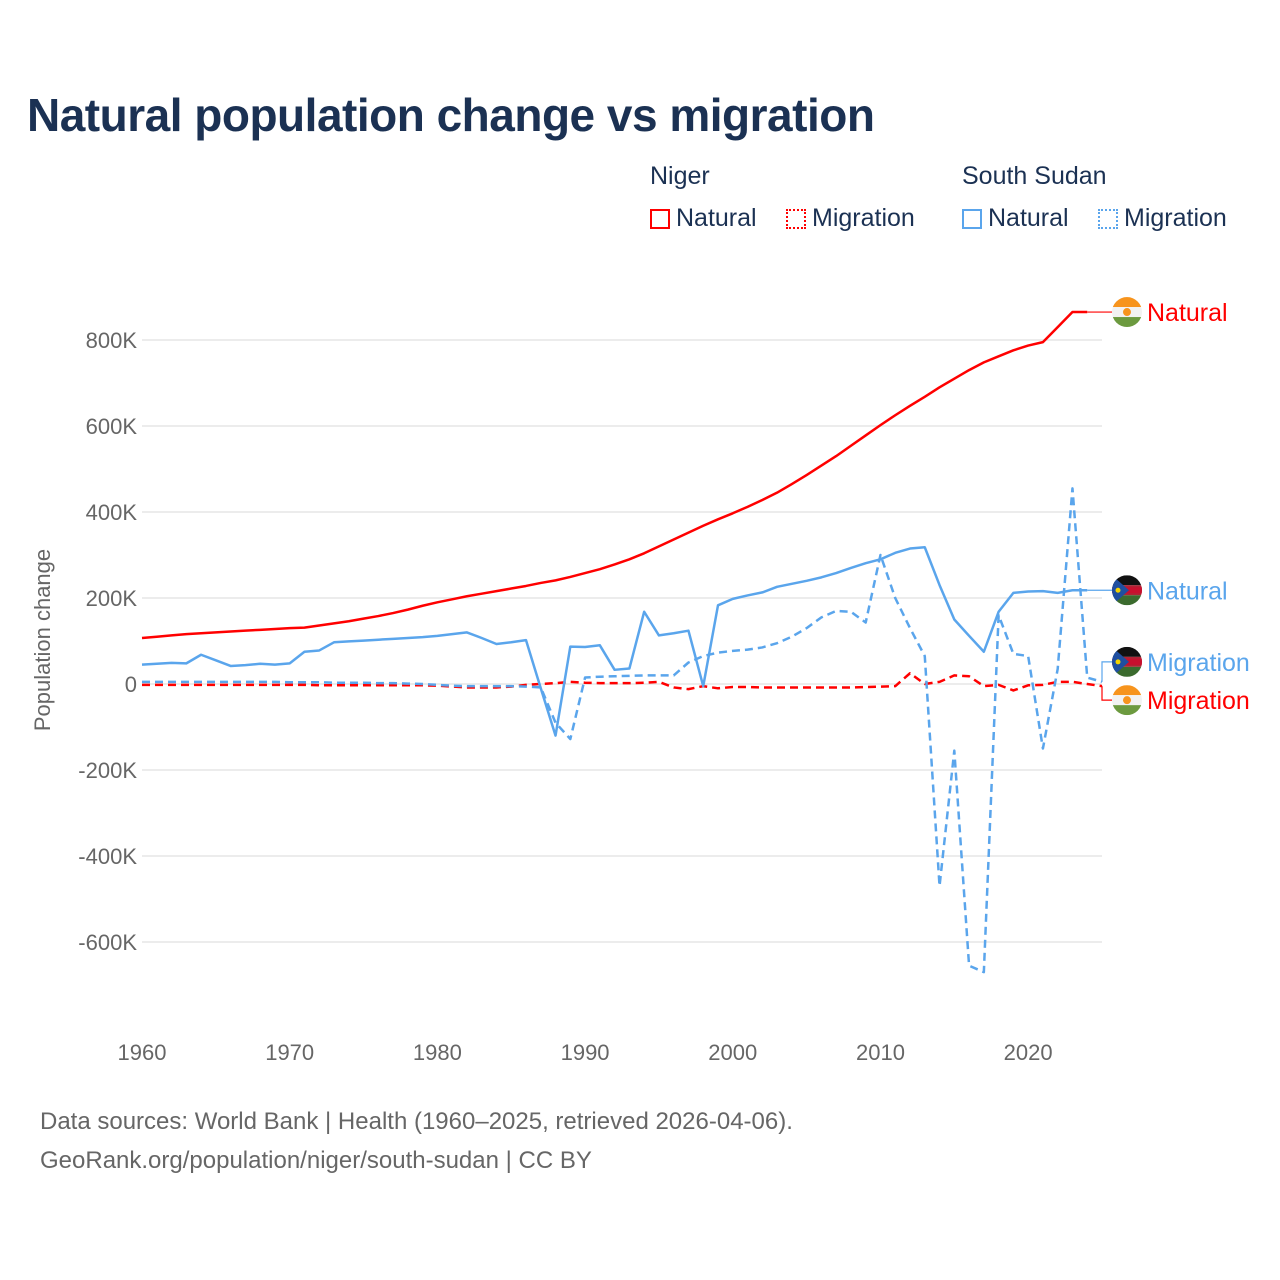 This screenshot has width=1280, height=1280. I want to click on y-tick-label: 0, so click(131, 684).